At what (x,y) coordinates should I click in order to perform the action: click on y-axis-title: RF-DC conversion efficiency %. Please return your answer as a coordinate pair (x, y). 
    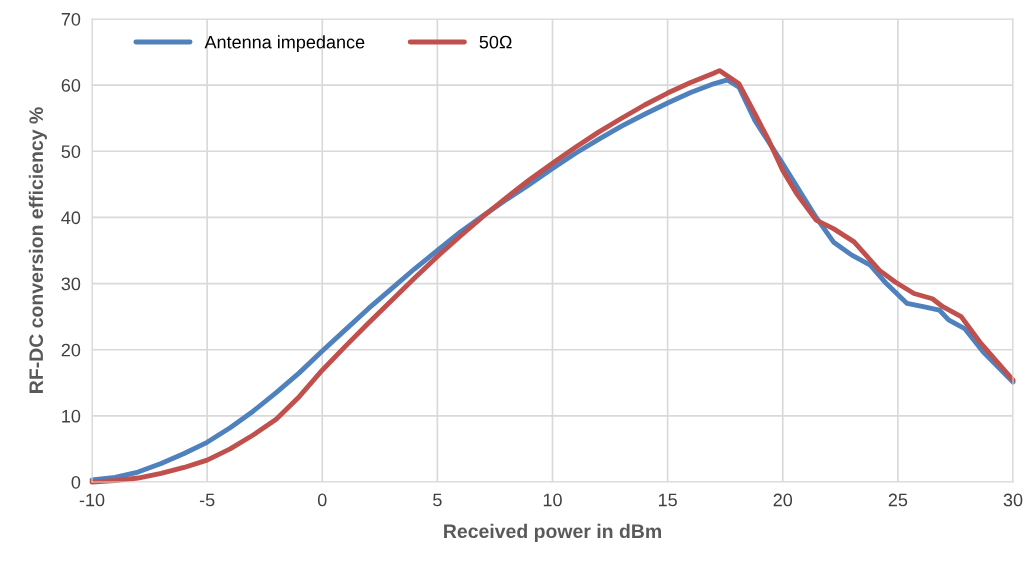
    Looking at the image, I should click on (37, 250).